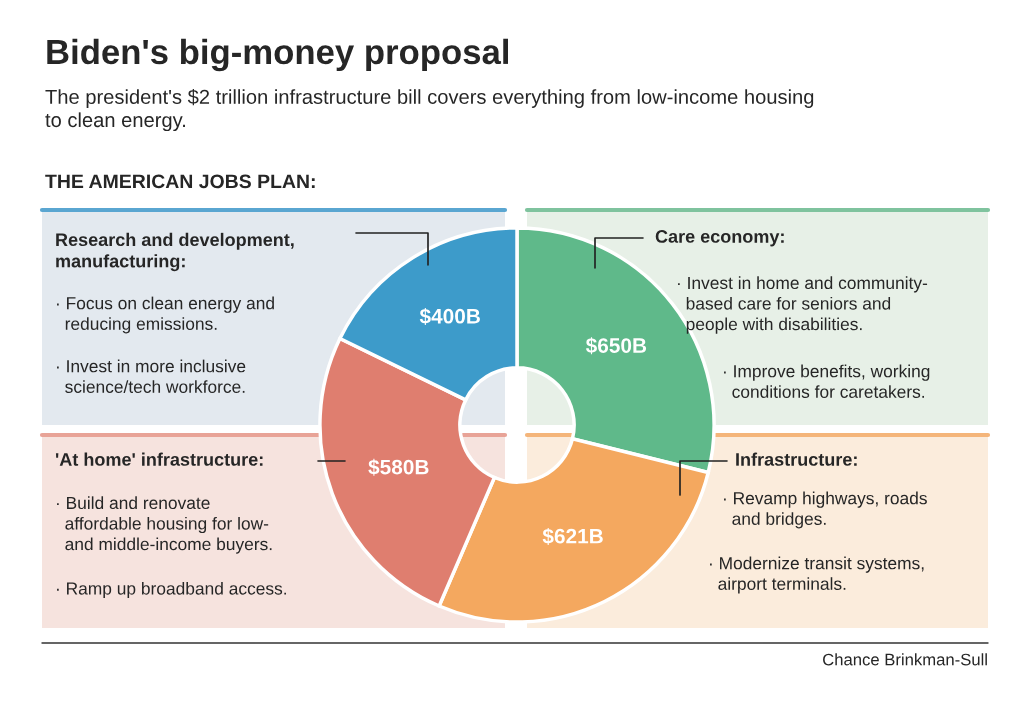 The width and height of the screenshot is (1024, 707). What do you see at coordinates (278, 55) in the screenshot?
I see `chart-title: Biden's big-money proposal` at bounding box center [278, 55].